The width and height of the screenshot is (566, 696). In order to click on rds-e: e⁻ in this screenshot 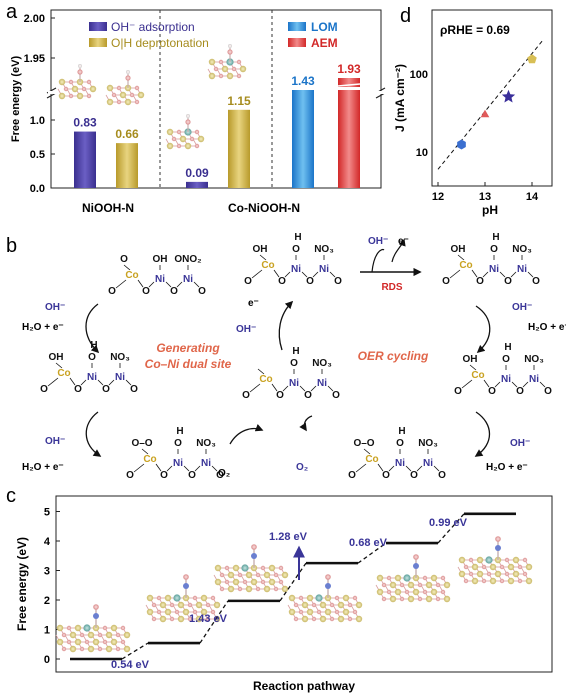, I will do `click(403, 241)`.